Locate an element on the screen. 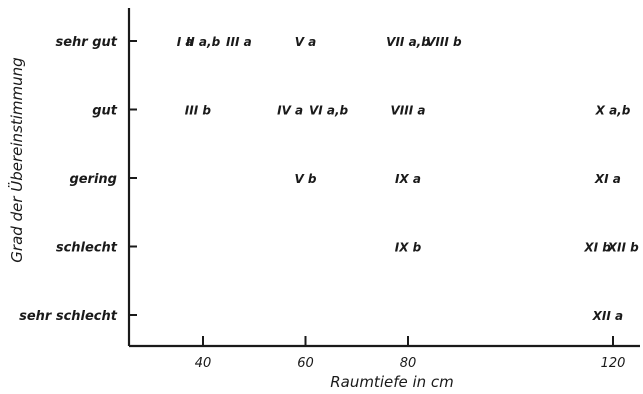 This screenshot has width=643, height=394. data-point-label: III a is located at coordinates (239, 42).